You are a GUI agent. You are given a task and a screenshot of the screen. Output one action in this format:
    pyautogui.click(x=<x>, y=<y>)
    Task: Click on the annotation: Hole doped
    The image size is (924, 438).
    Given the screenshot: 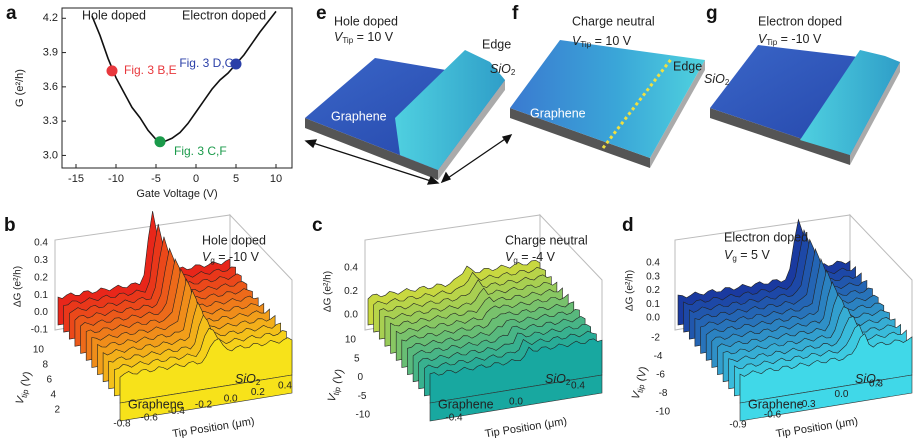 What is the action you would take?
    pyautogui.click(x=114, y=15)
    